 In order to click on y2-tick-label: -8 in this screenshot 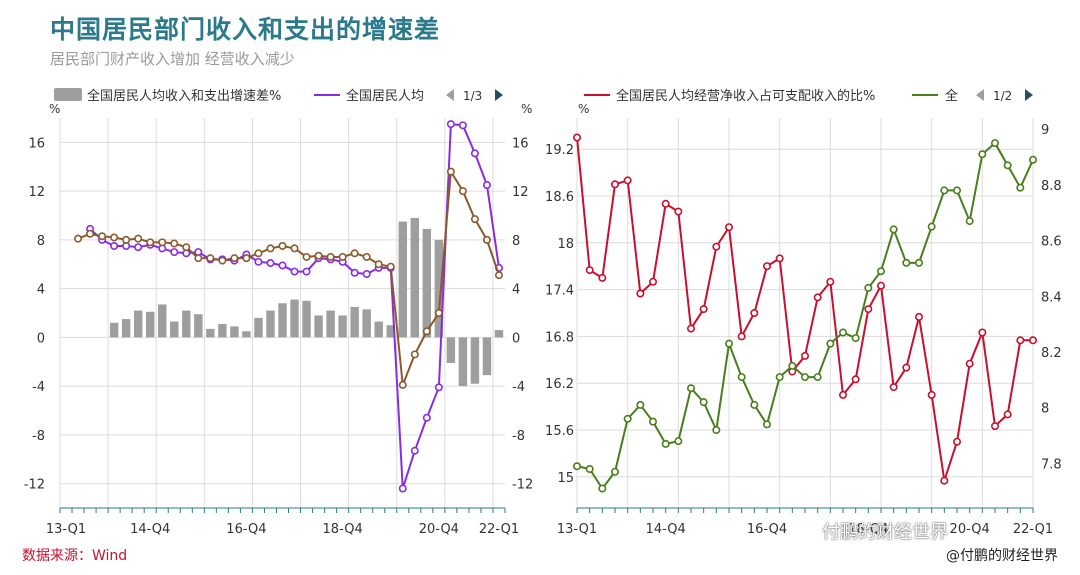, I will do `click(518, 436)`.